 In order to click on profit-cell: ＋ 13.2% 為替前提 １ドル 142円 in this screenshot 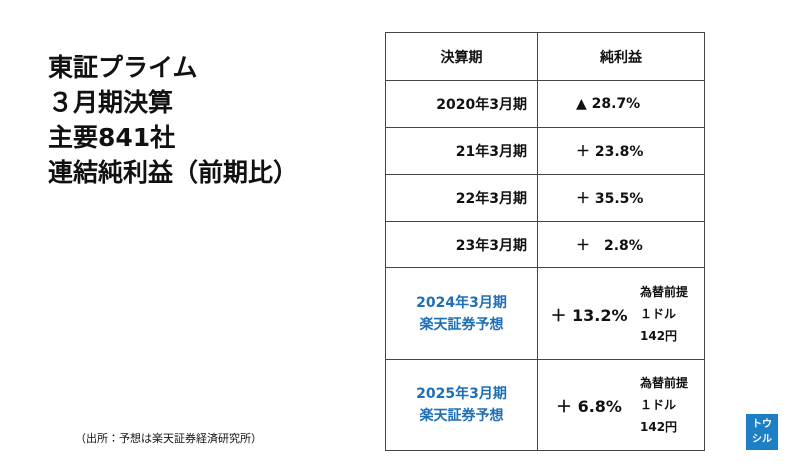, I will do `click(621, 313)`.